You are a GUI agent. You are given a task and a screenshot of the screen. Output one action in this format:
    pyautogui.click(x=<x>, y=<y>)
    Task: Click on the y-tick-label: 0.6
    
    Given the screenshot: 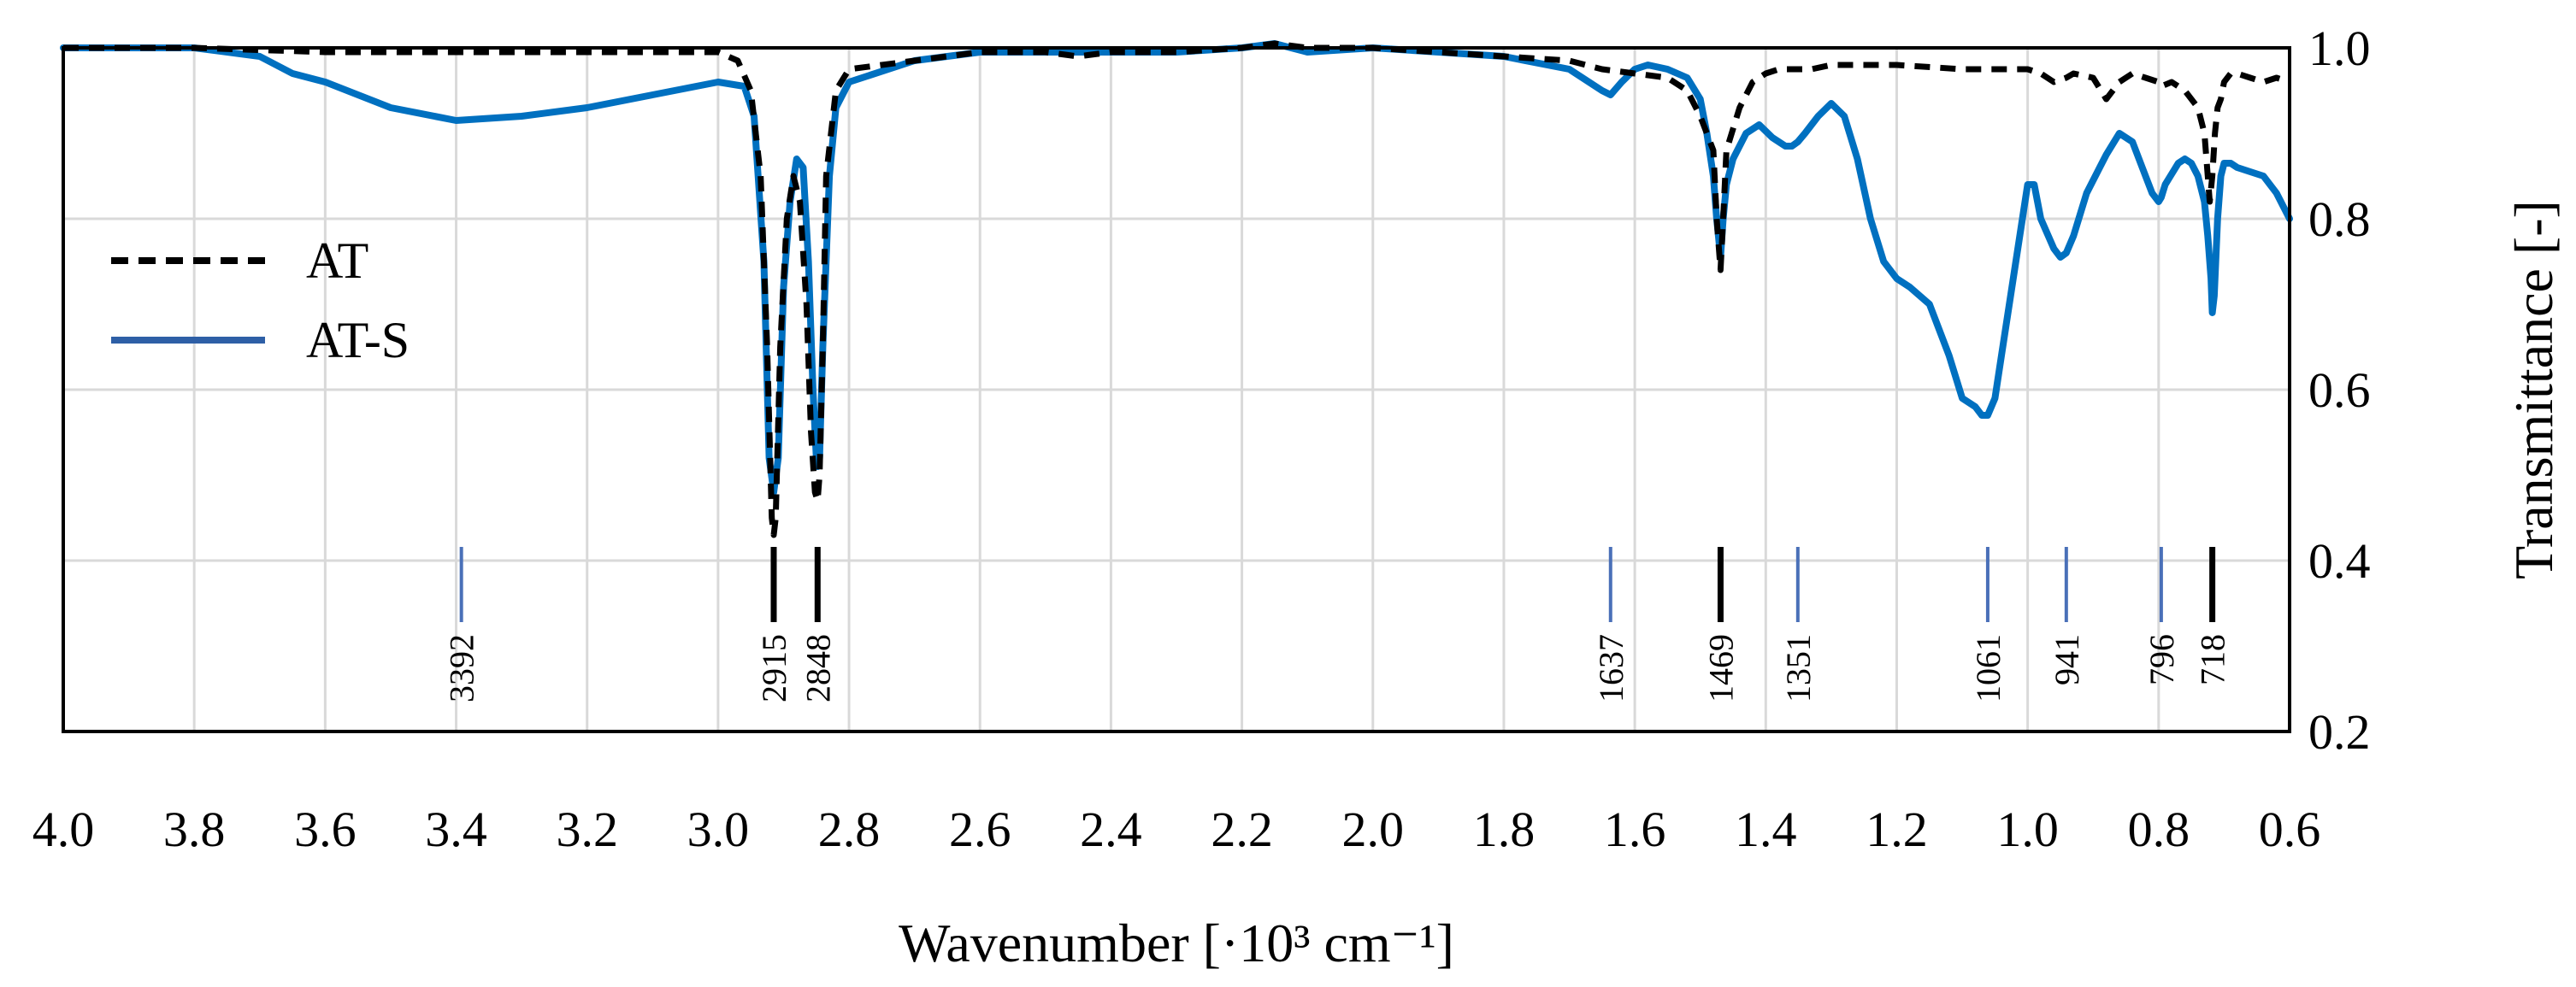 What is the action you would take?
    pyautogui.click(x=2339, y=390)
    